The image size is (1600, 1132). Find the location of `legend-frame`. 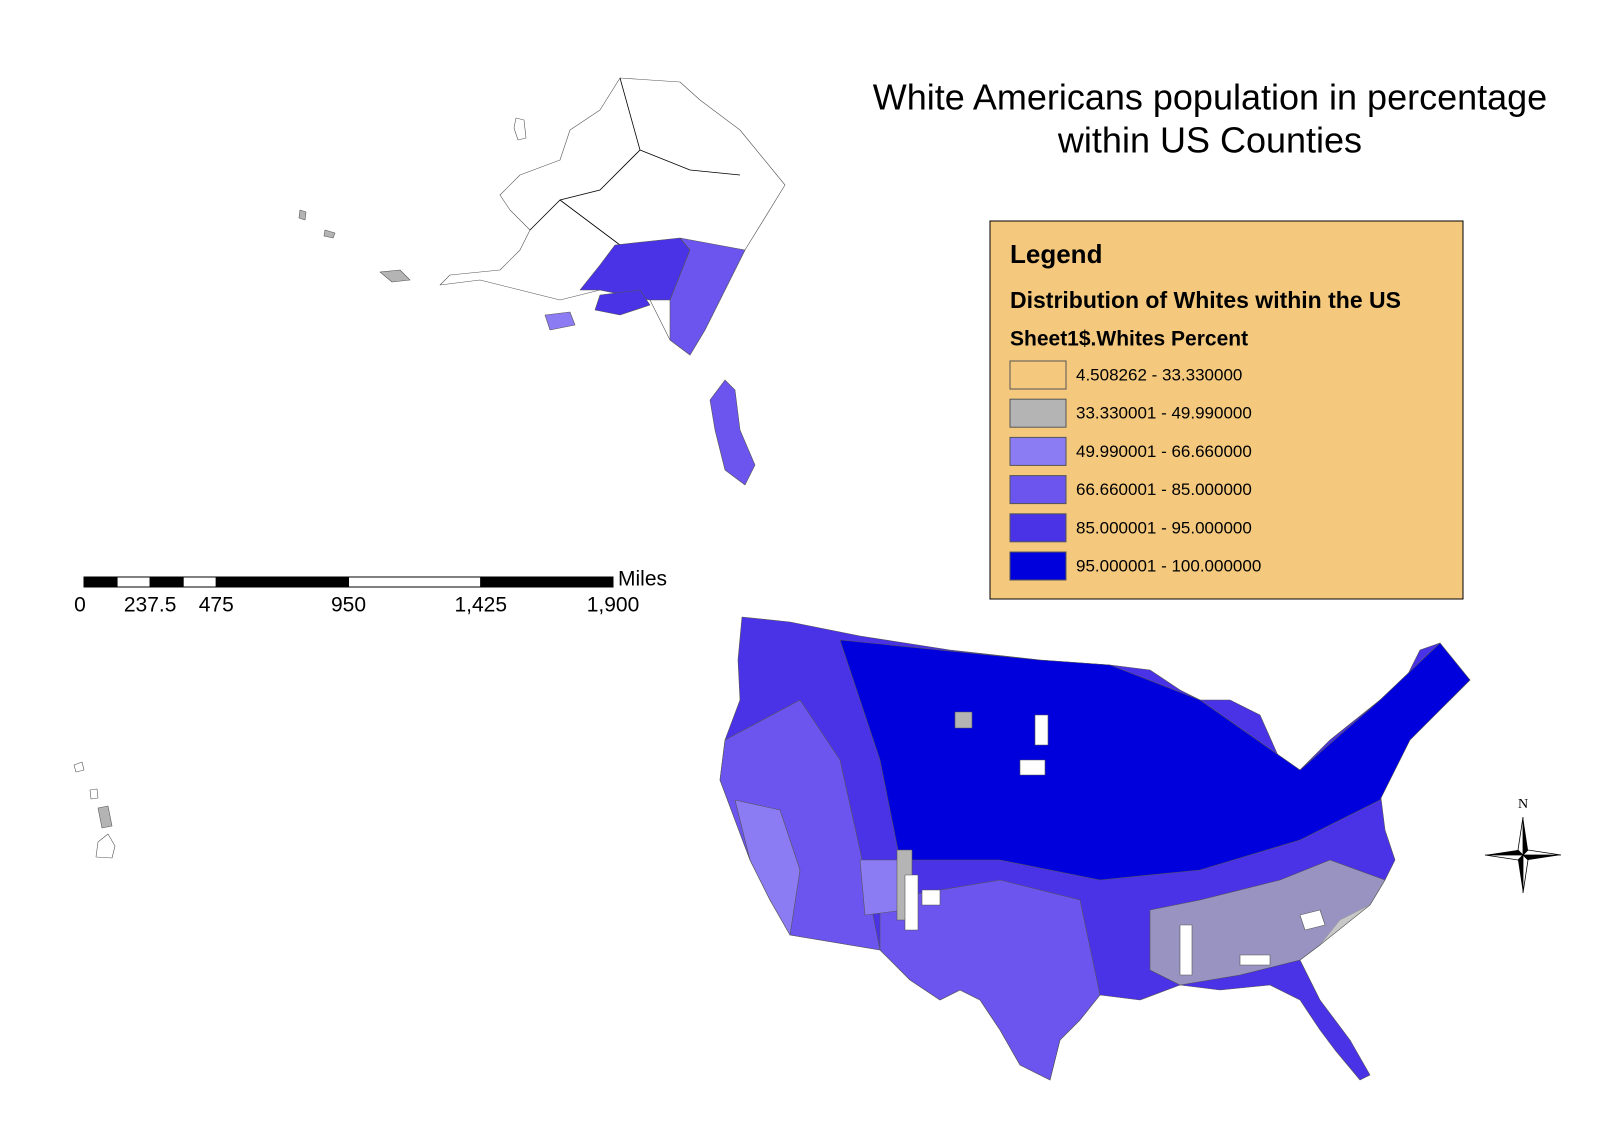

legend-frame is located at coordinates (1226, 410).